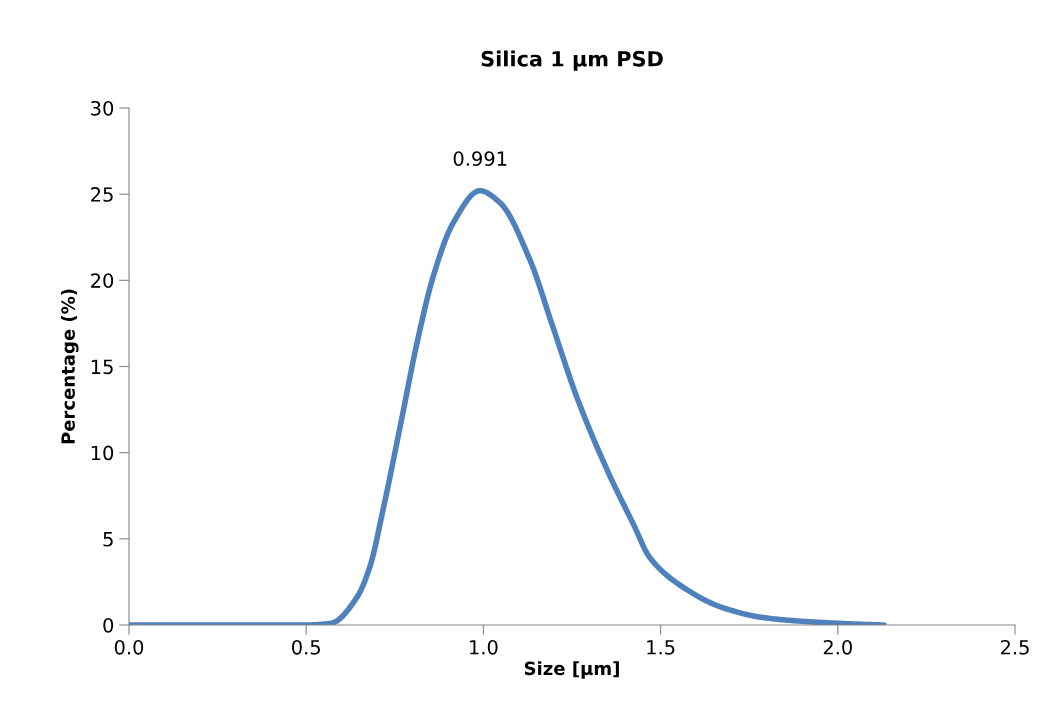  I want to click on chart-title: Silica 1 µm PSD, so click(572, 60).